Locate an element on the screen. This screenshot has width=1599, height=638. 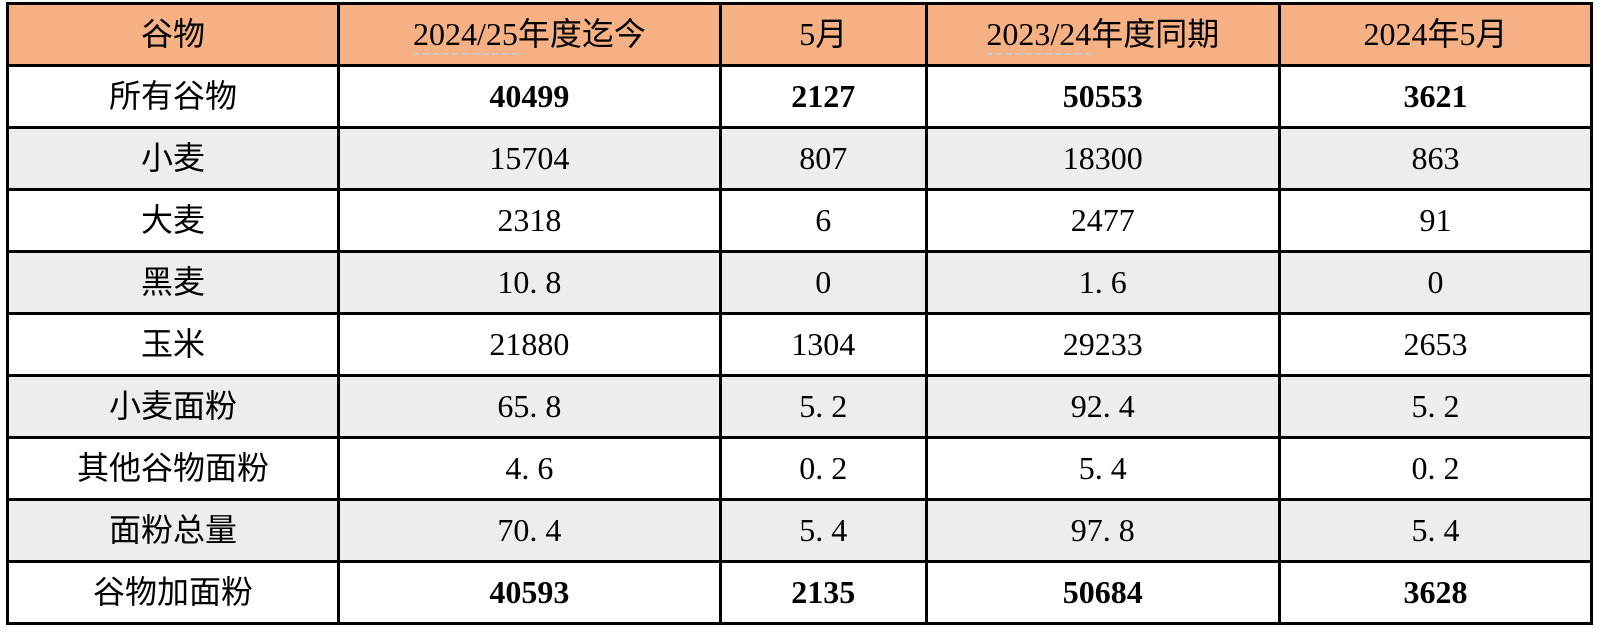
value-cell: 21880 is located at coordinates (529, 344).